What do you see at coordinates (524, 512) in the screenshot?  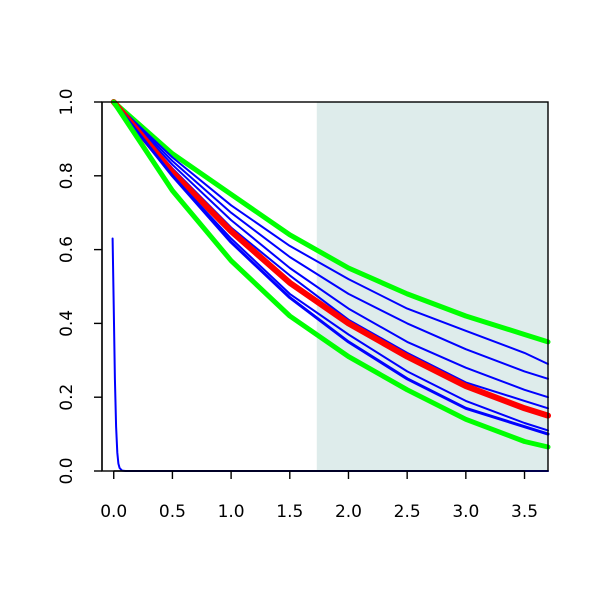 I see `x-tick-label: 3.5` at bounding box center [524, 512].